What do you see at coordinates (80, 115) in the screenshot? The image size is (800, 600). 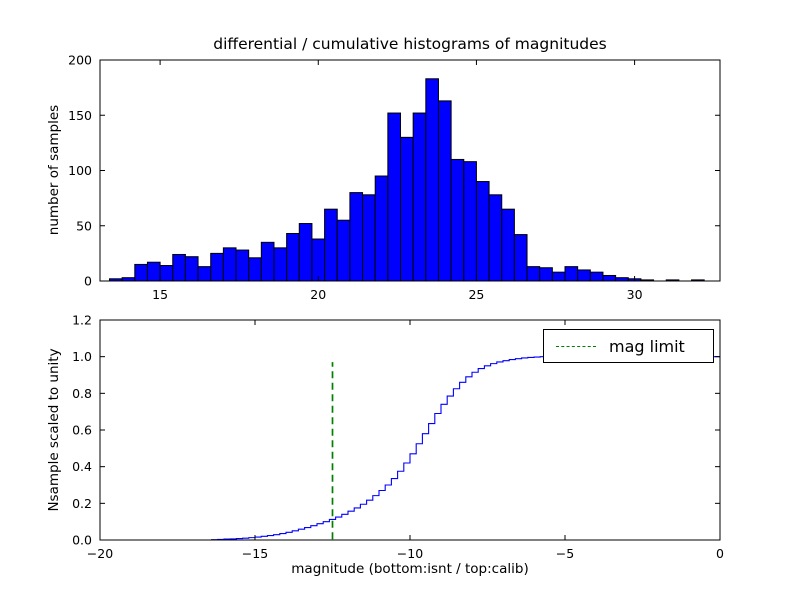 I see `y-tick-label: 150` at bounding box center [80, 115].